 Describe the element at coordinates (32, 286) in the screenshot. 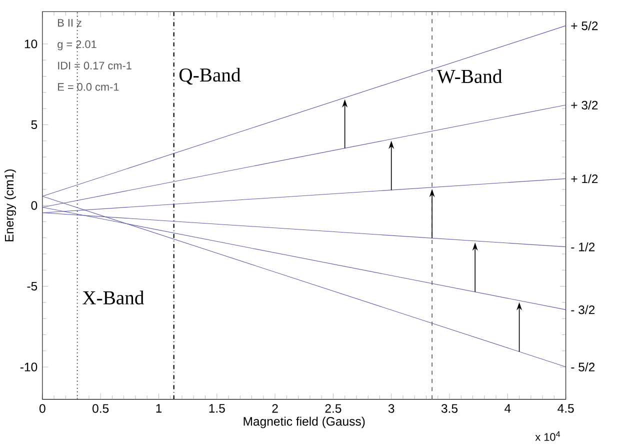

I see `y-tick-label: -5` at that location.